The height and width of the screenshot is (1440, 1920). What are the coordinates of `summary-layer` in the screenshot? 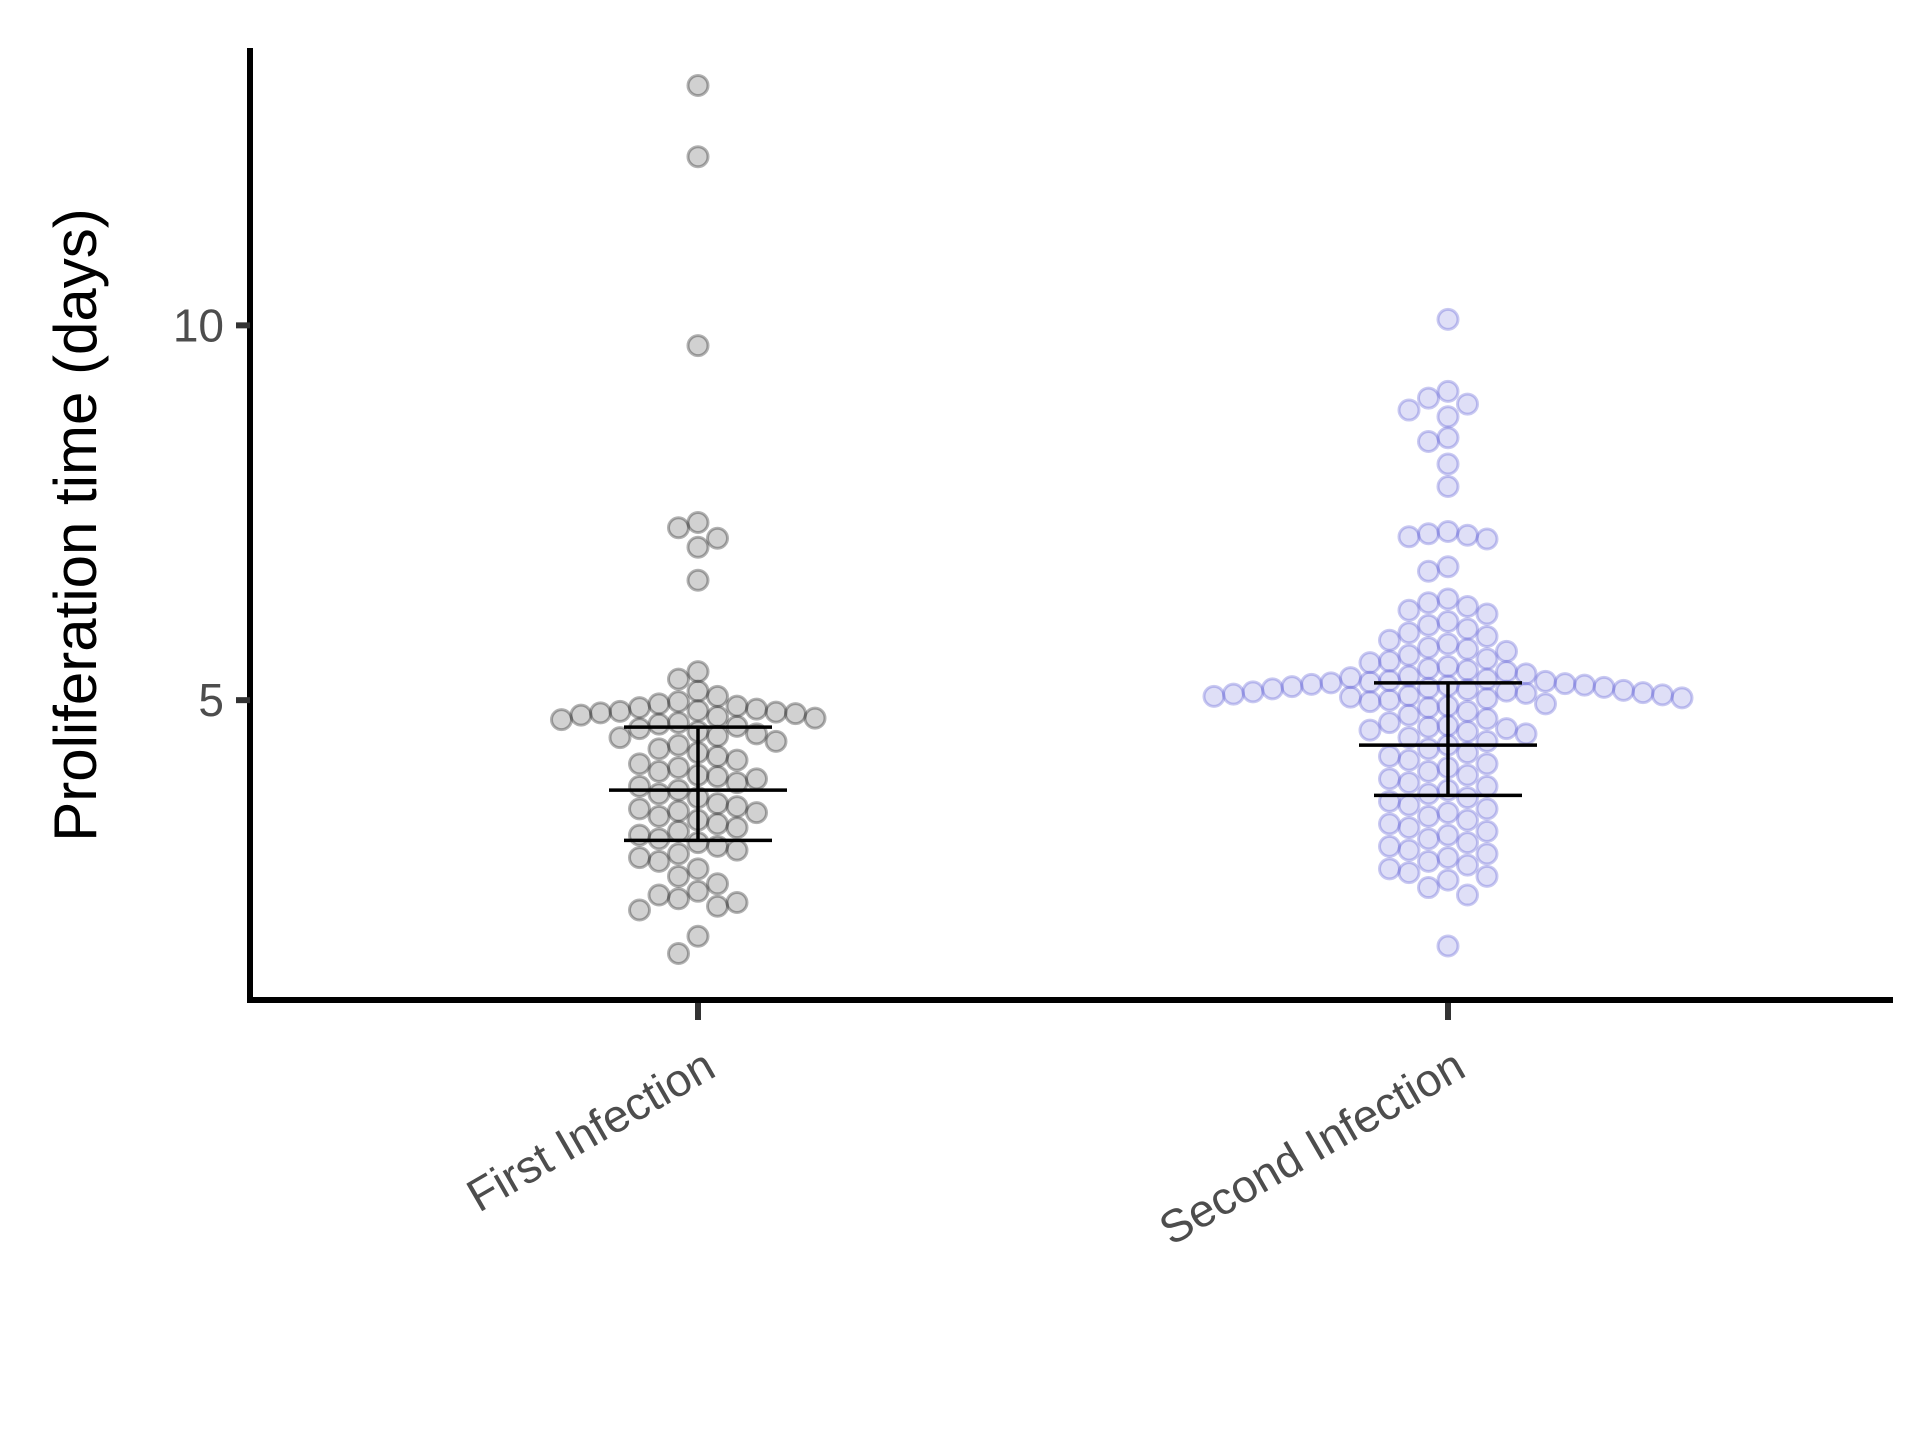 It's located at (1073, 762).